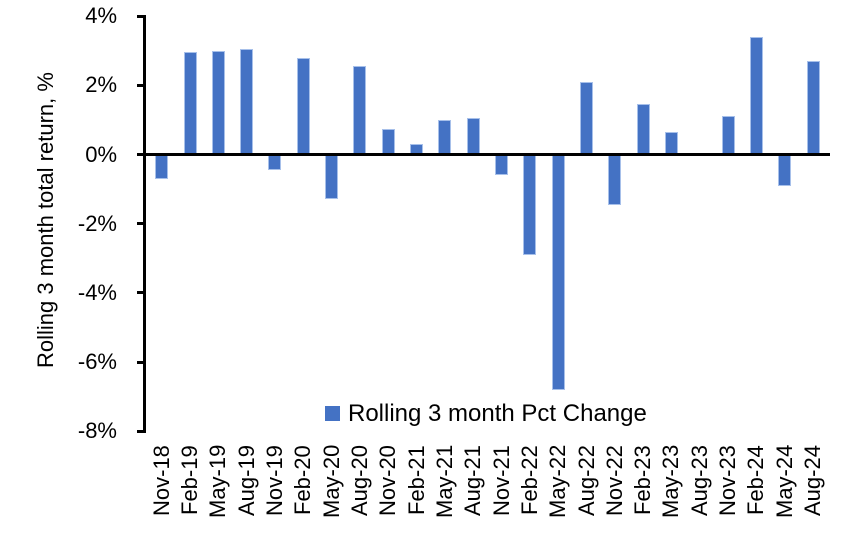  What do you see at coordinates (359, 480) in the screenshot?
I see `x-tick-label-Aug-20: Aug-20` at bounding box center [359, 480].